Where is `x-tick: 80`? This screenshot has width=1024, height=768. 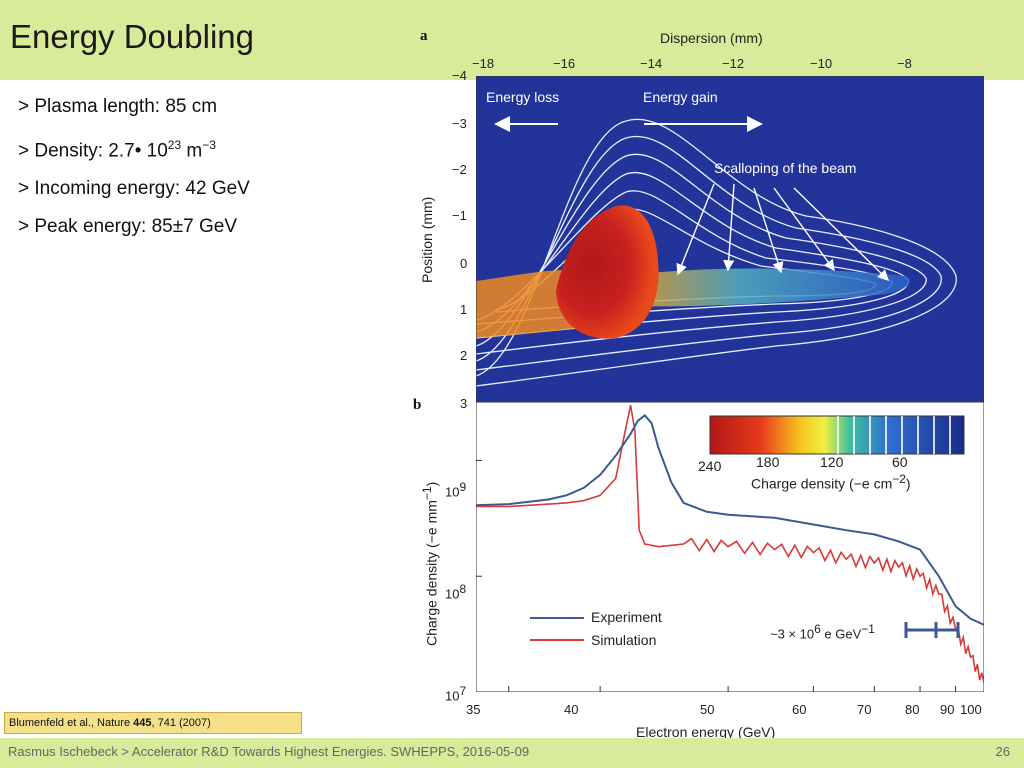
x-tick: 80 is located at coordinates (912, 709).